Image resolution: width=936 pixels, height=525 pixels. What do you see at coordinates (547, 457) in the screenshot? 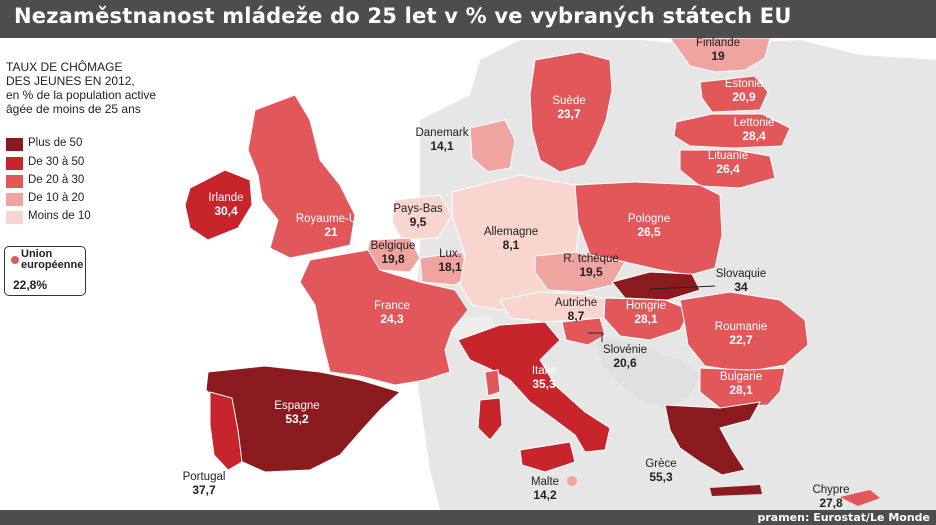
I see `country-italie-sicile` at bounding box center [547, 457].